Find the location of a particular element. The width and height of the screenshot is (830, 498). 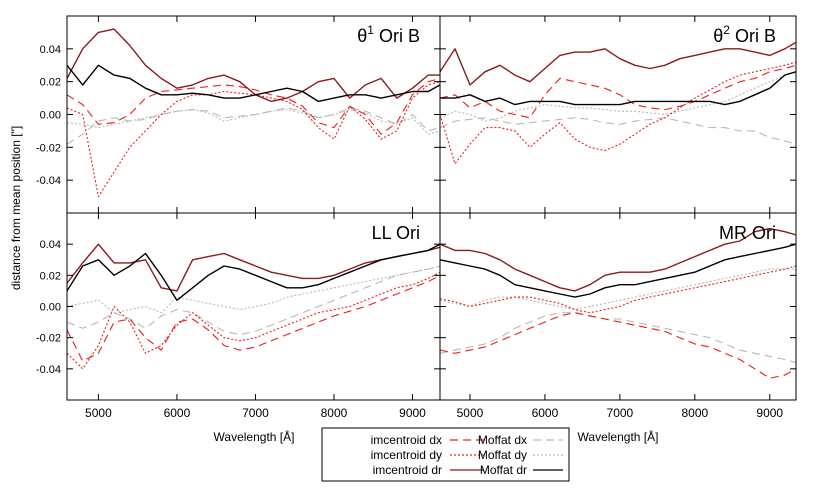

panel-title: θ1 Ori B is located at coordinates (388, 34).